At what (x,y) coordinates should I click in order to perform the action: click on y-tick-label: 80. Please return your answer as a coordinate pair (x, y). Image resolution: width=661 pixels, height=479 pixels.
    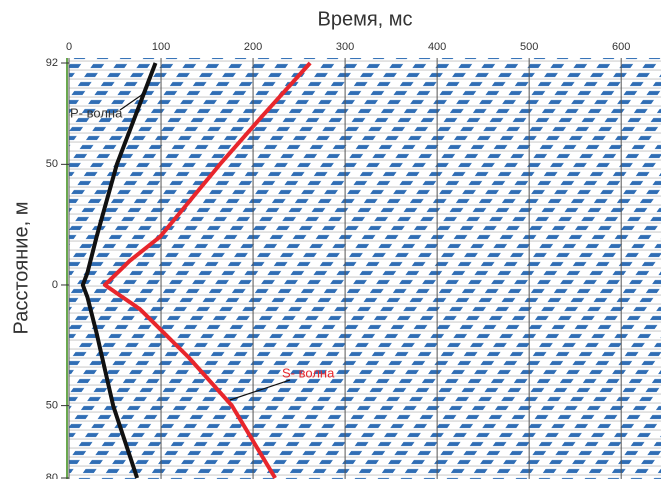
    Looking at the image, I should click on (52, 475).